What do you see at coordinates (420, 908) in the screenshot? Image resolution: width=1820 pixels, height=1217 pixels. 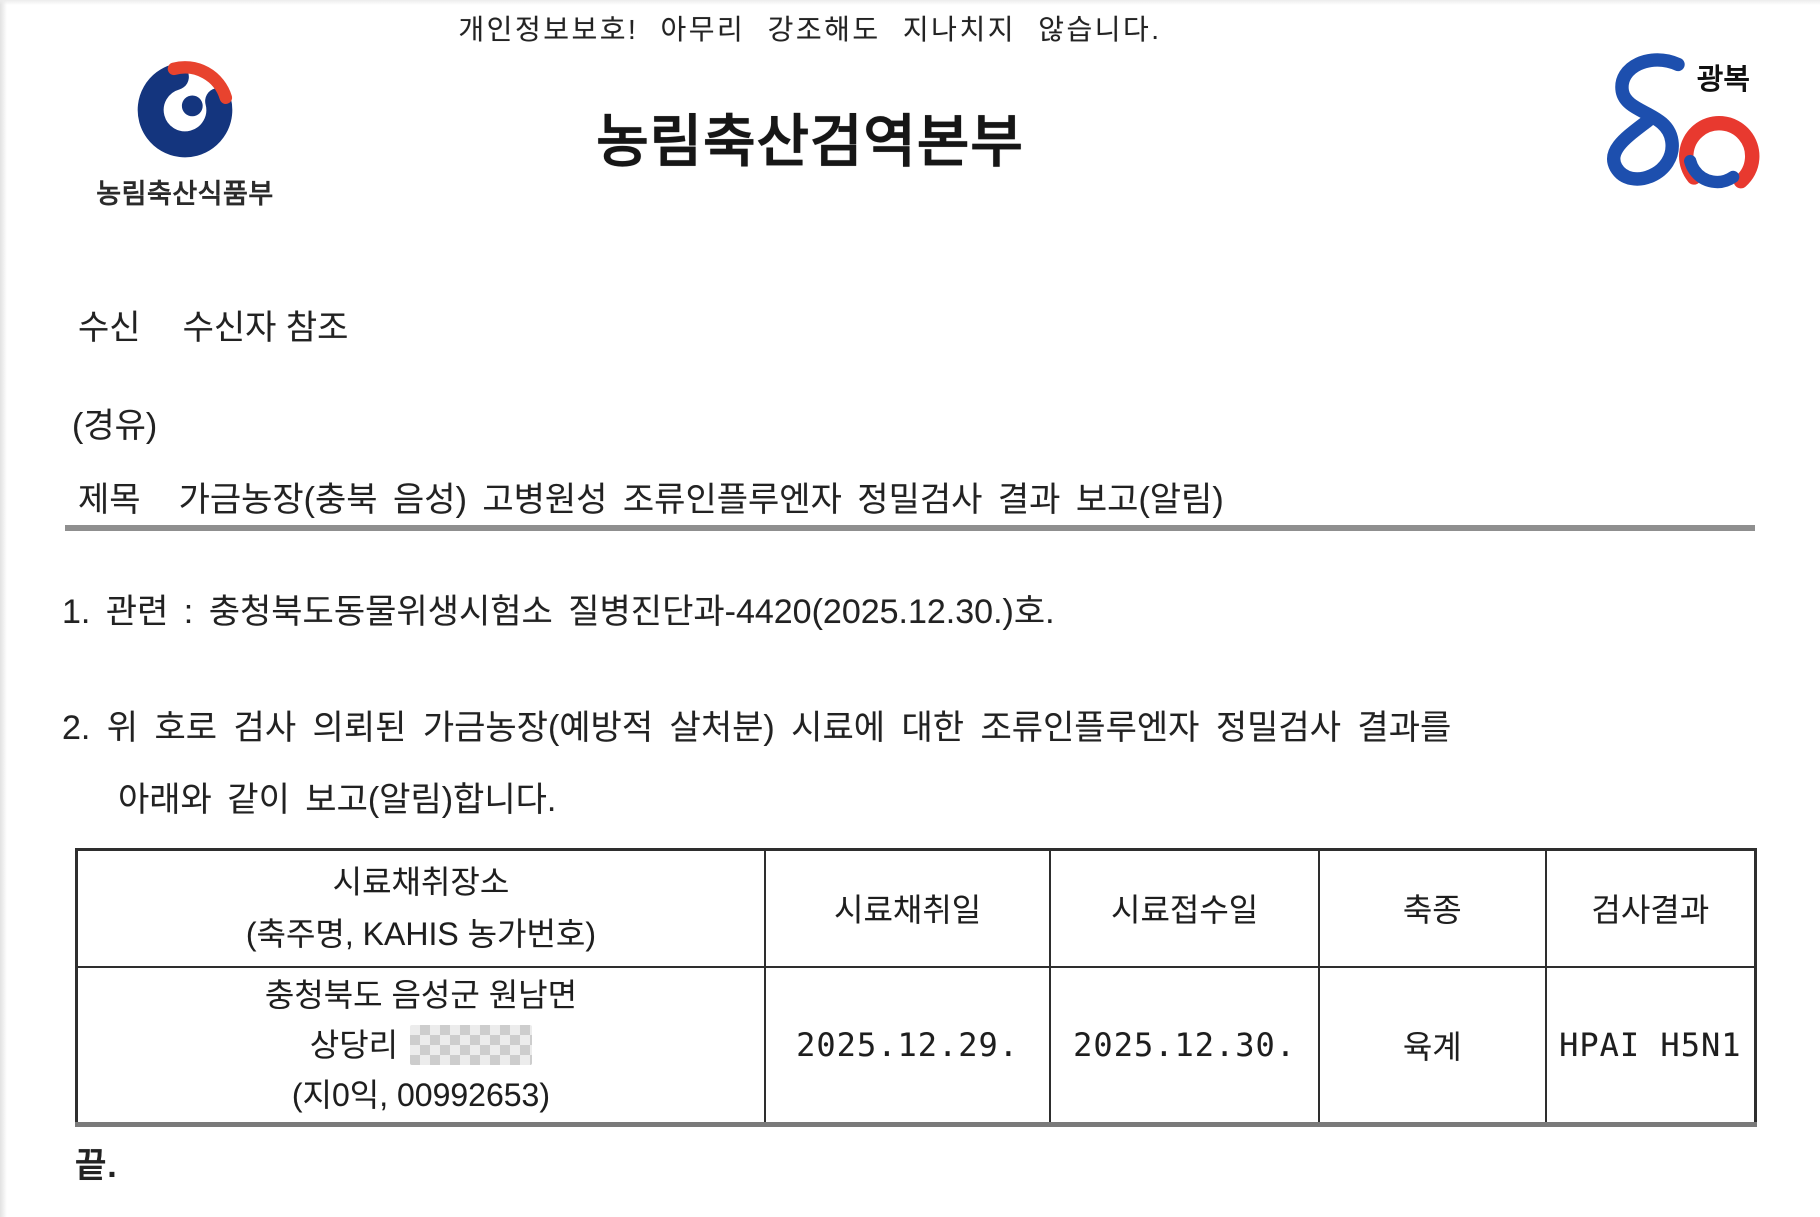 I see `col-header-location: 시료채취장소 (축주명, KAHIS 농가번호)` at bounding box center [420, 908].